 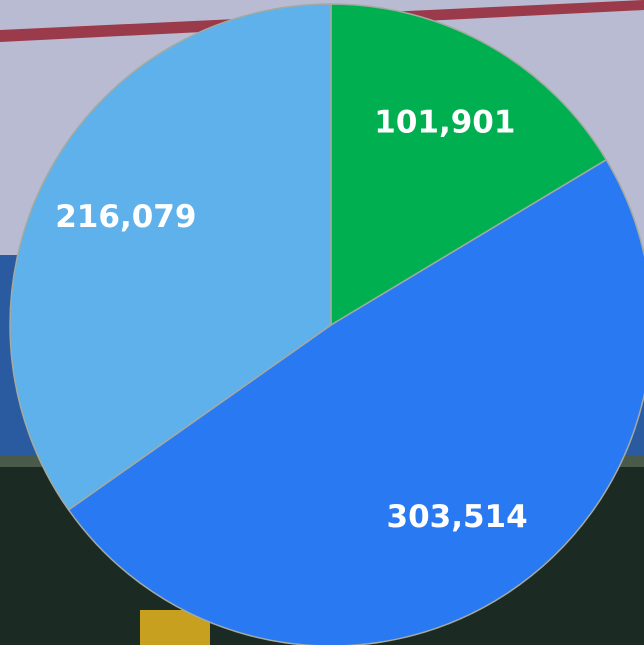 I want to click on data-label: 216,079, so click(x=125, y=217).